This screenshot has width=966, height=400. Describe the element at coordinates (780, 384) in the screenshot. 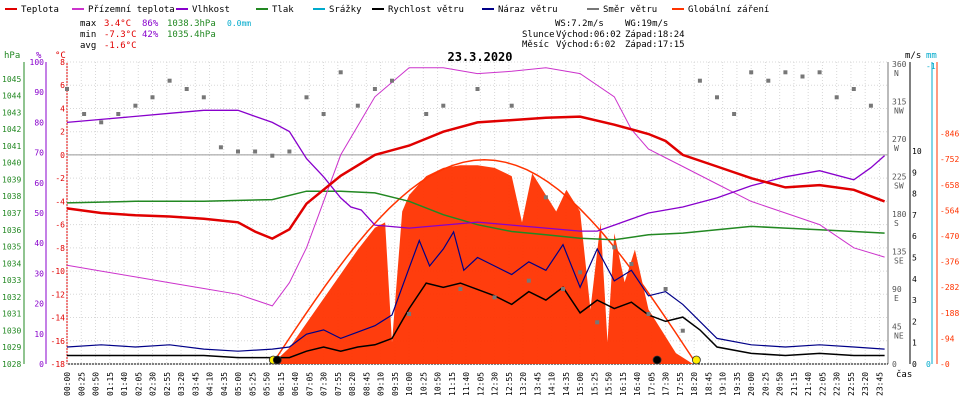

I see `tick-x: 20:50` at that location.